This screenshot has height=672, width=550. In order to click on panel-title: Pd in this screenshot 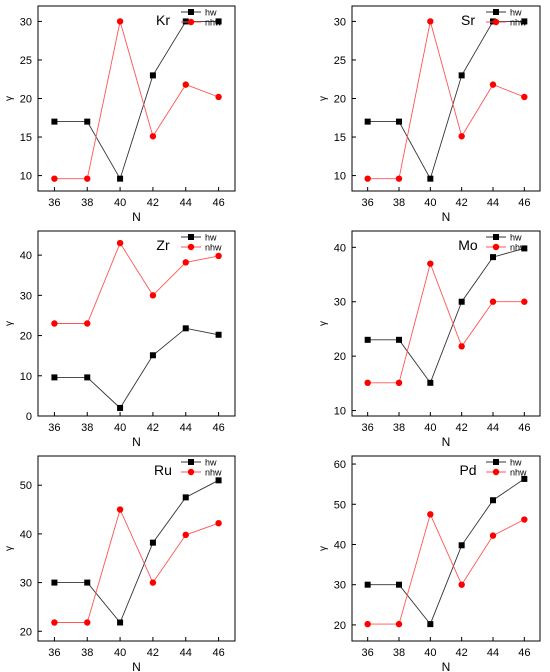, I will do `click(467, 470)`.